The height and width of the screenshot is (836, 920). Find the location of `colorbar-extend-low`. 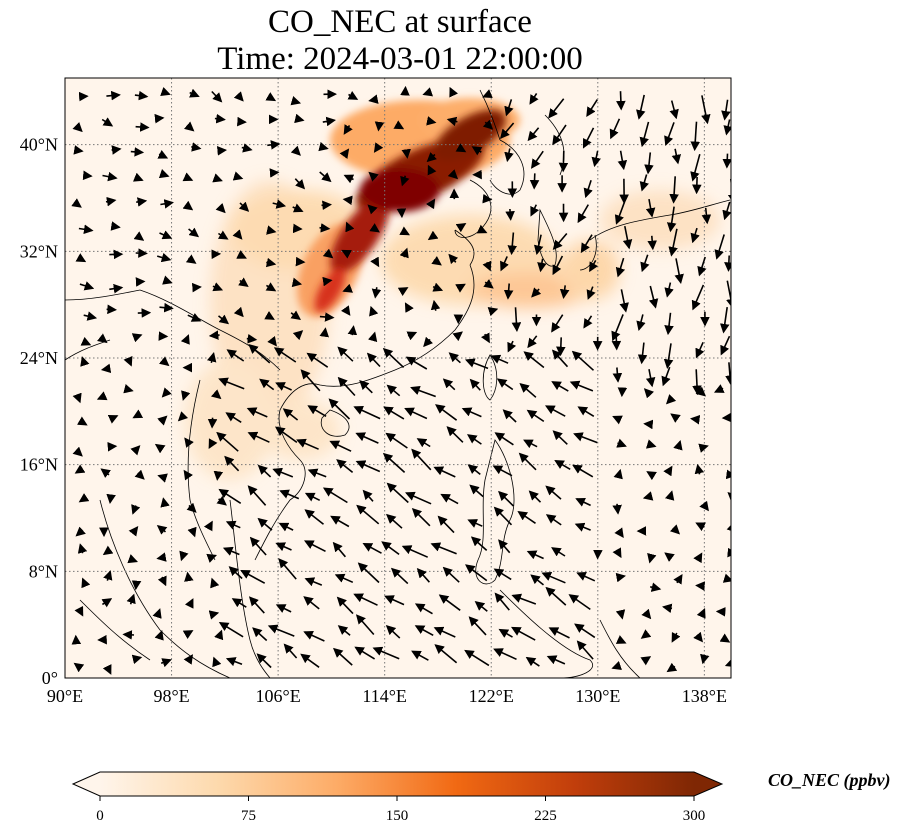

colorbar-extend-low is located at coordinates (86, 784).